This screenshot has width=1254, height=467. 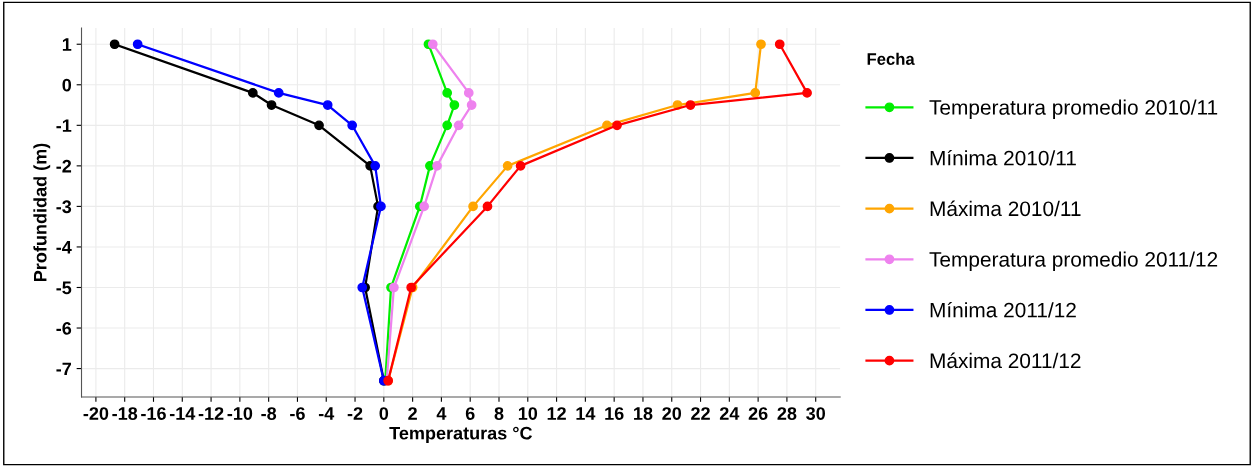 What do you see at coordinates (470, 413) in the screenshot?
I see `x-tick-label: 6` at bounding box center [470, 413].